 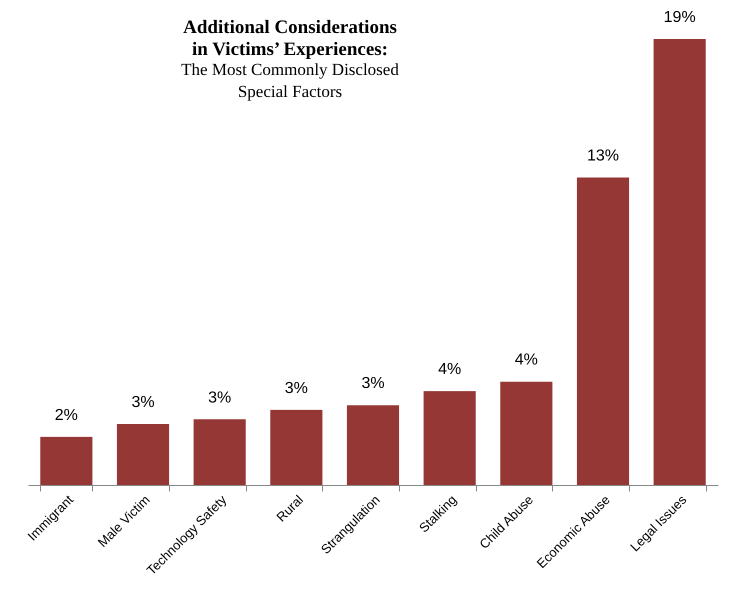 What do you see at coordinates (290, 27) in the screenshot?
I see `text: Additional Considerations` at bounding box center [290, 27].